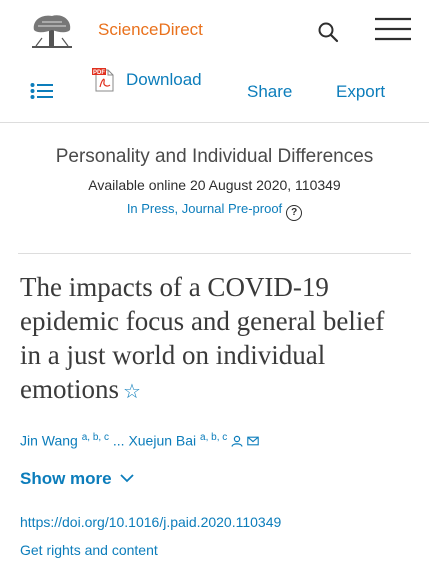 The image size is (429, 565). What do you see at coordinates (361, 91) in the screenshot?
I see `export-button: Export` at bounding box center [361, 91].